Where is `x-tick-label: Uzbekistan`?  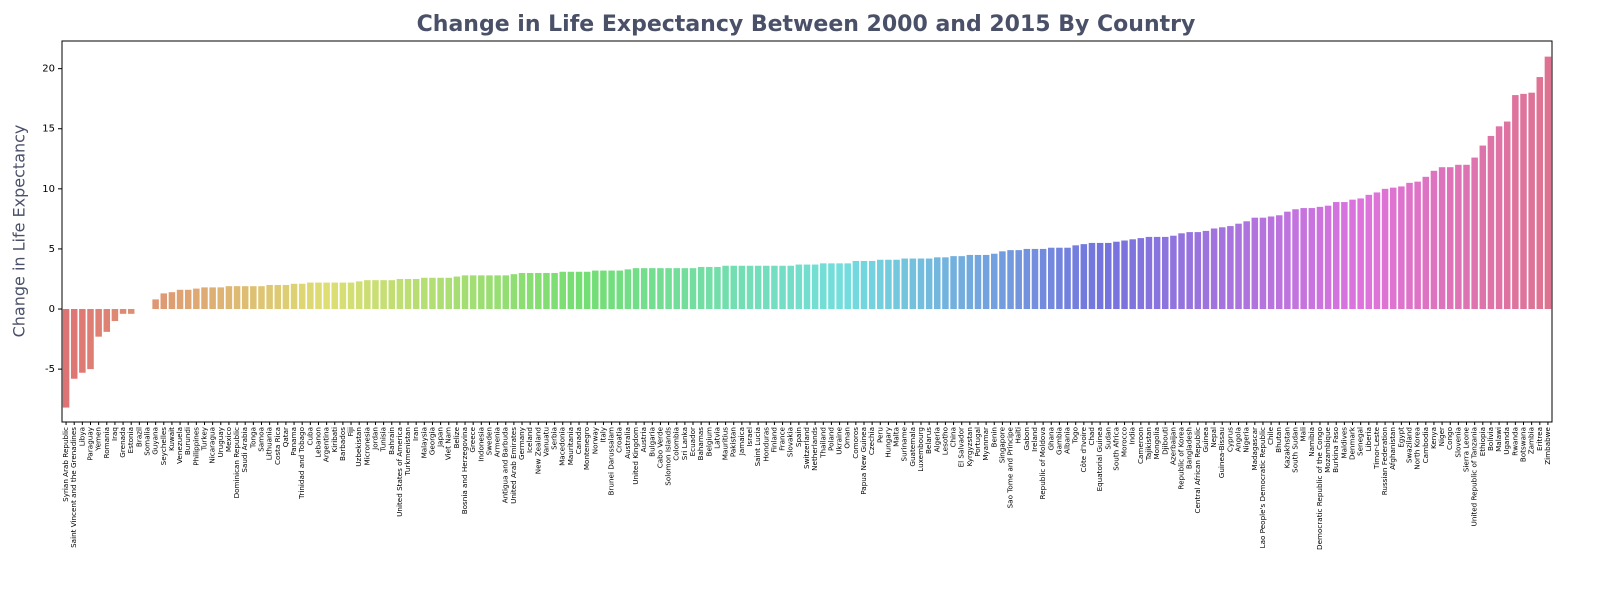 x-tick-label: Uzbekistan is located at coordinates (358, 447).